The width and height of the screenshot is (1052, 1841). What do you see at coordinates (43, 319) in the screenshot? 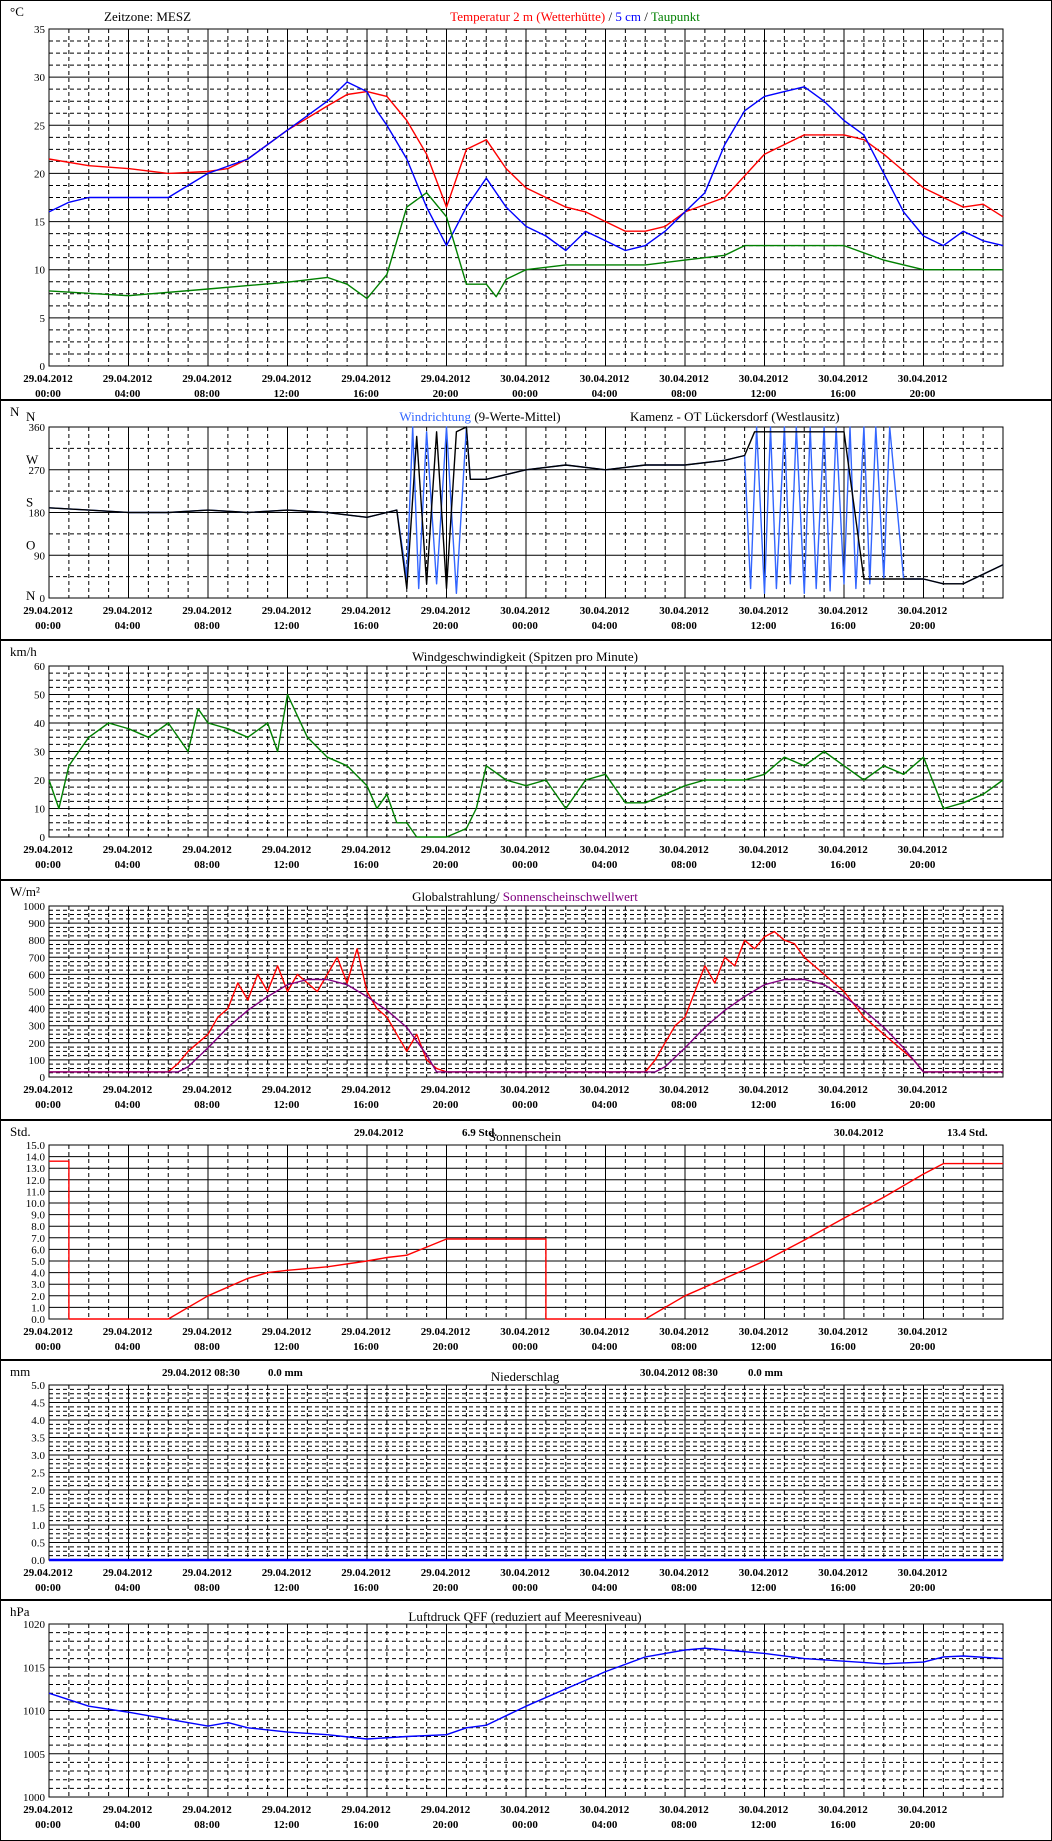
I see `y-tick-label: 5` at bounding box center [43, 319].